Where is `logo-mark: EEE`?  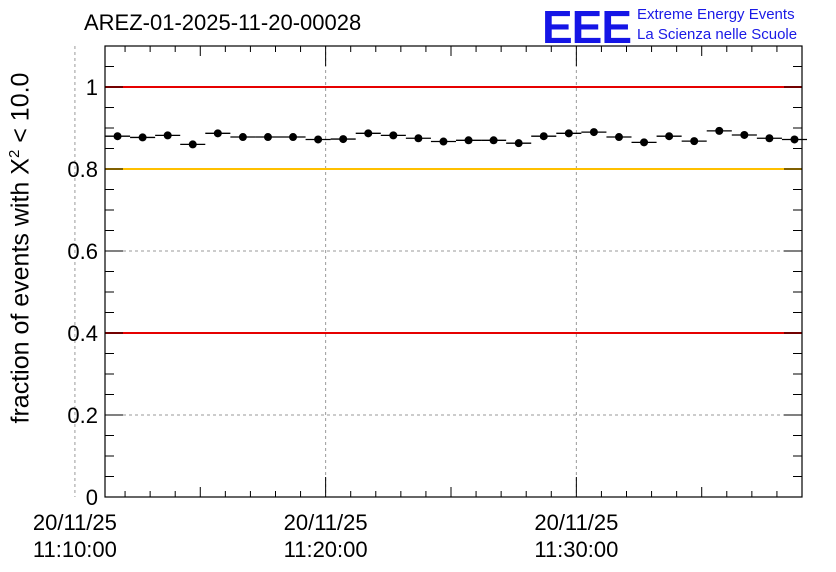 logo-mark: EEE is located at coordinates (587, 27).